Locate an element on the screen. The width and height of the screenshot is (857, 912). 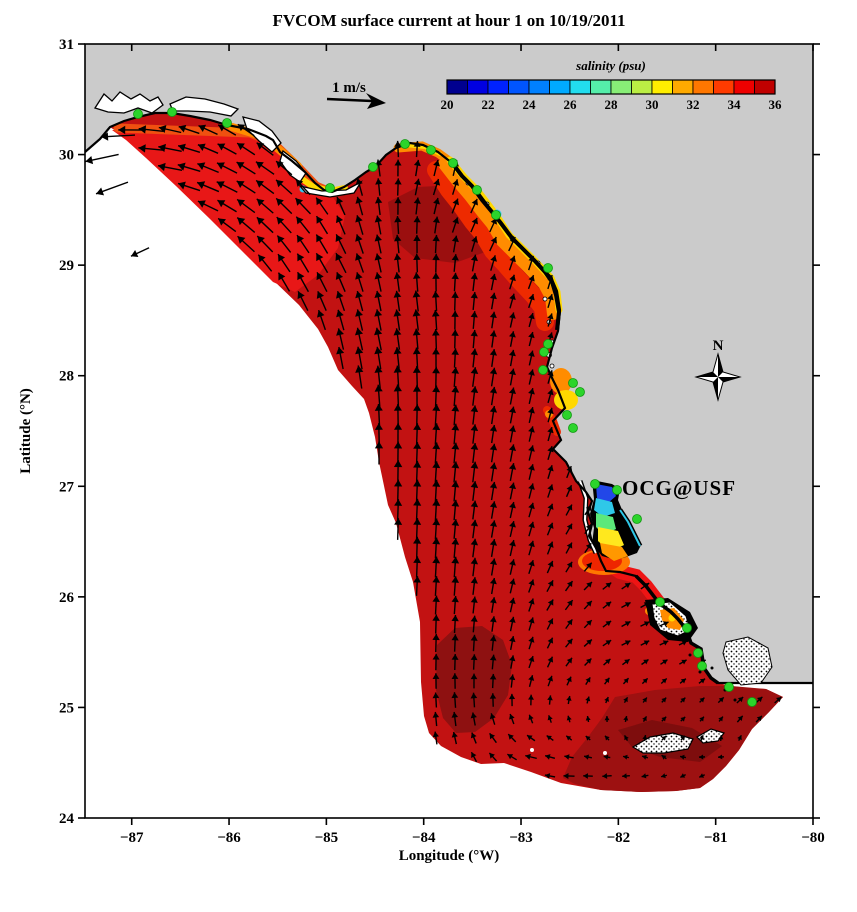
x-tick-label: −80 is located at coordinates (813, 838).